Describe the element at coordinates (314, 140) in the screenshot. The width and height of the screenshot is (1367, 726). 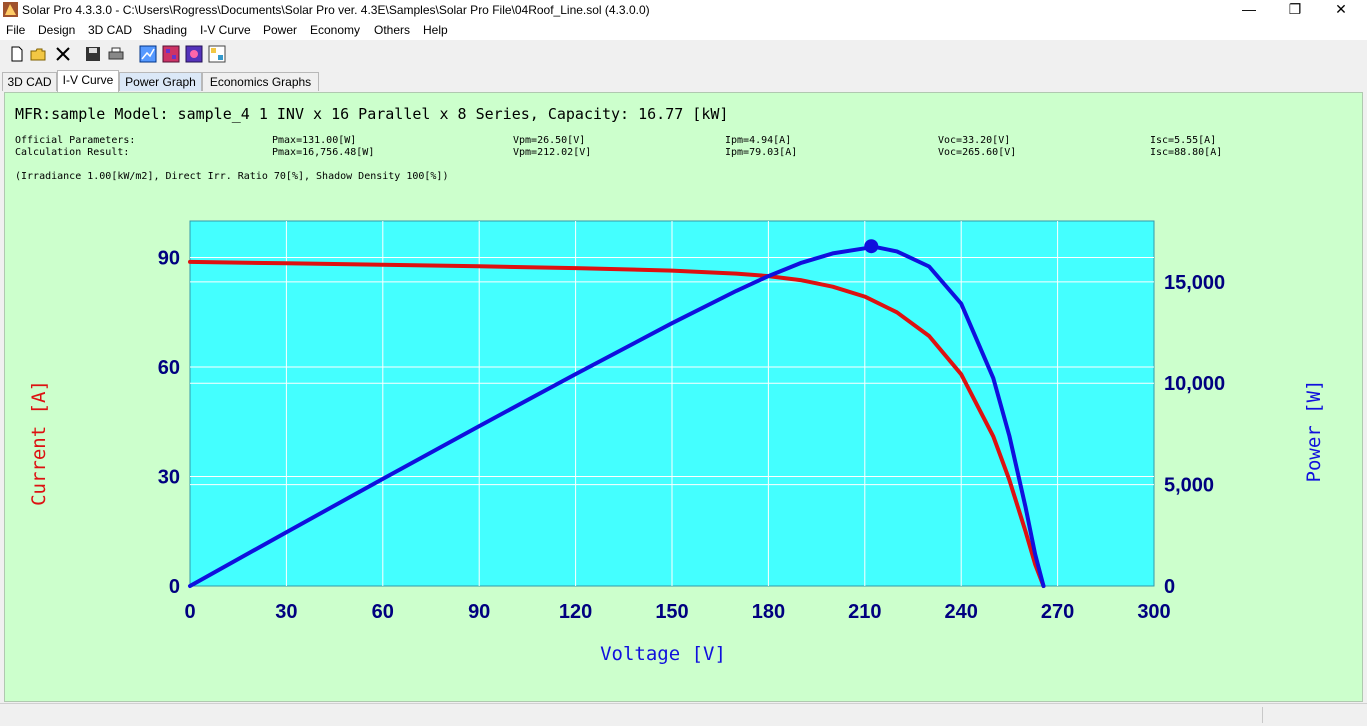
I see `official-pmax: Pmax=131.00[W]` at that location.